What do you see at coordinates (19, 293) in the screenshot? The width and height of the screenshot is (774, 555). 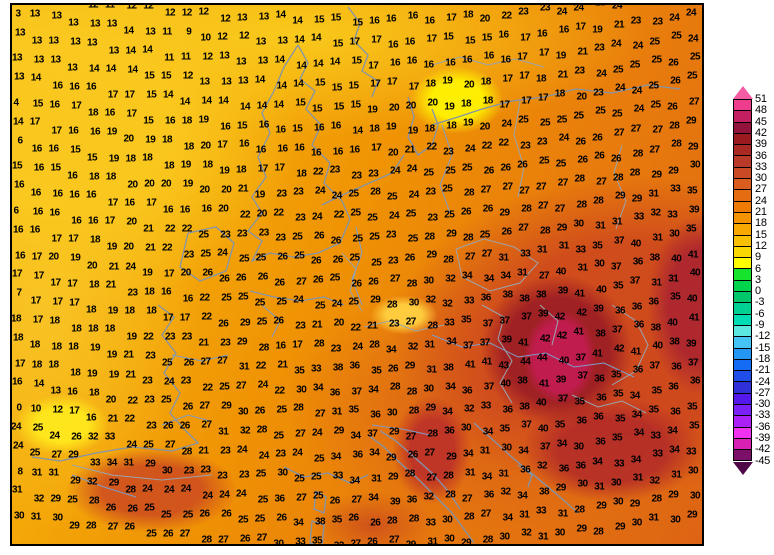 I see `grid-value: 7` at bounding box center [19, 293].